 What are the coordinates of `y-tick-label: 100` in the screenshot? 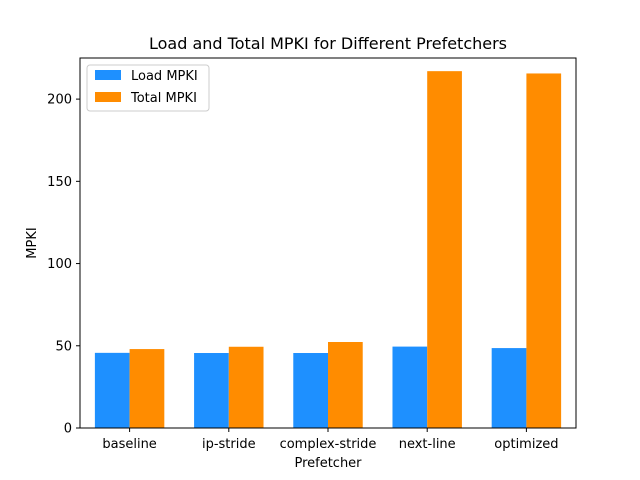 It's located at (59, 264).